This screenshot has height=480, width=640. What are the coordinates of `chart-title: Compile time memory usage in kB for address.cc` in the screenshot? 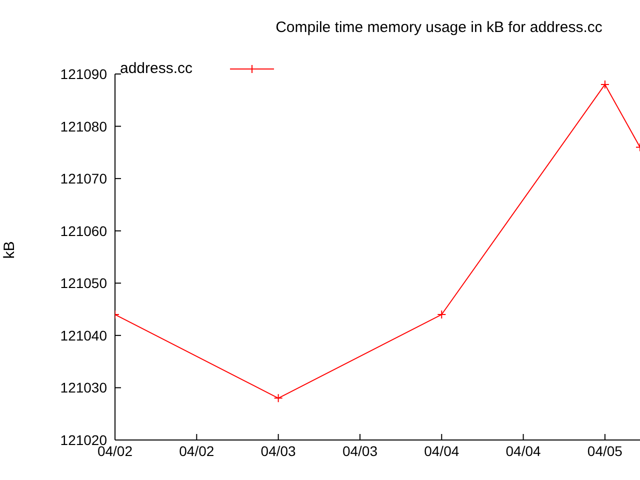 It's located at (439, 27).